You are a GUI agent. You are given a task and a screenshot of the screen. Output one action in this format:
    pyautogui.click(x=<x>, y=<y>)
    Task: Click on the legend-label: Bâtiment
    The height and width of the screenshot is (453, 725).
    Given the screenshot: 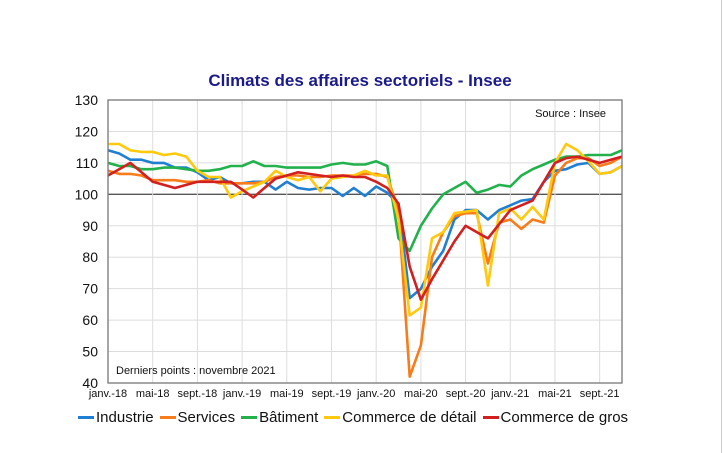 What is the action you would take?
    pyautogui.click(x=289, y=417)
    